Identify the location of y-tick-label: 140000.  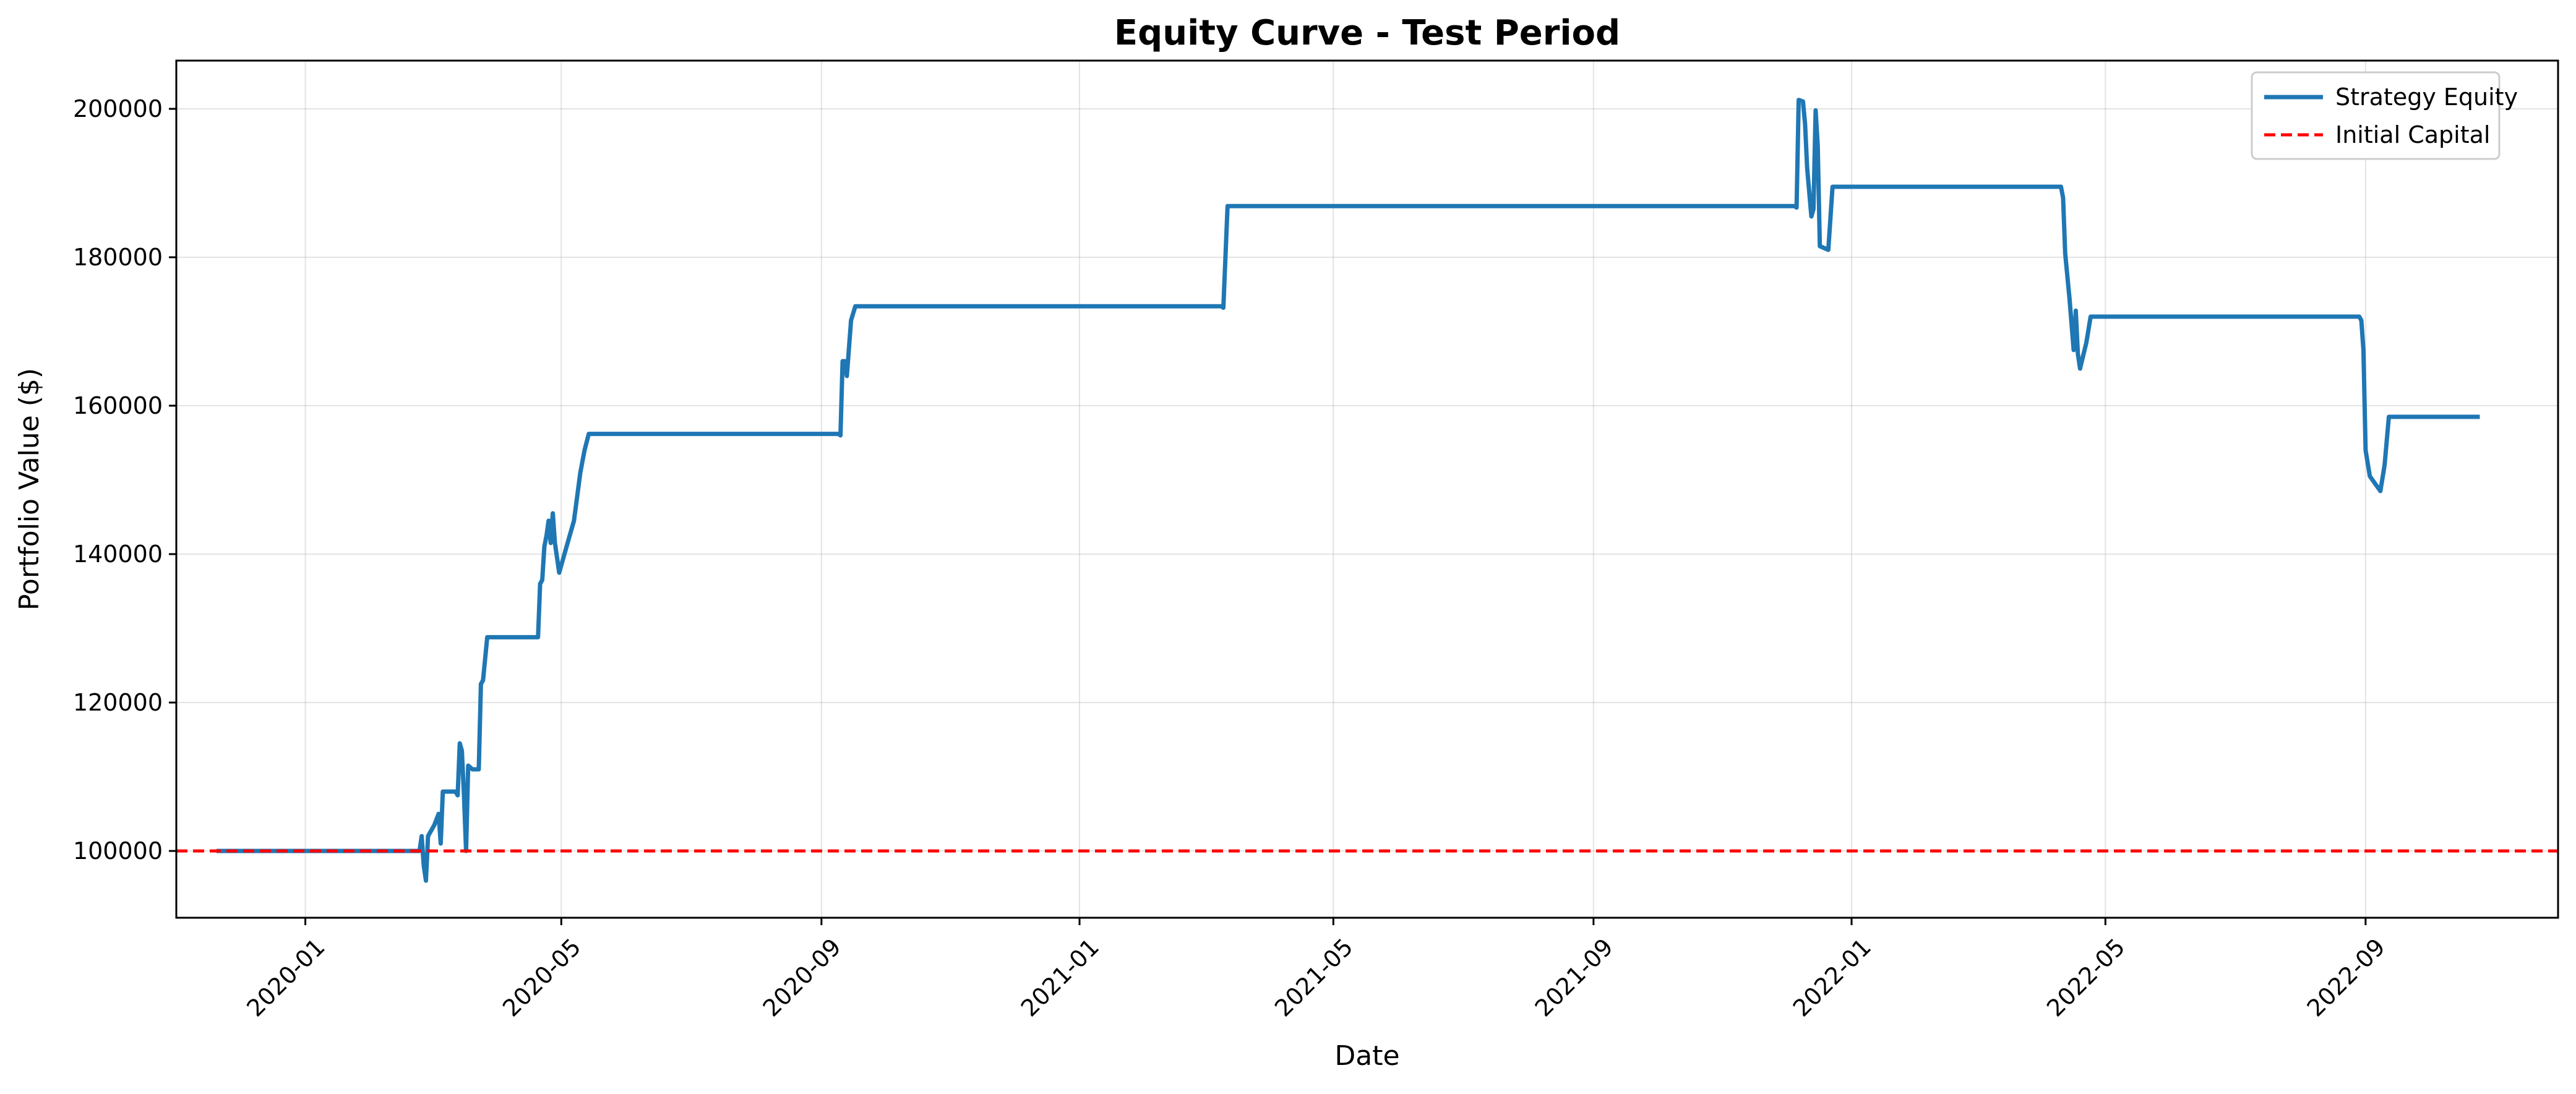
(118, 554).